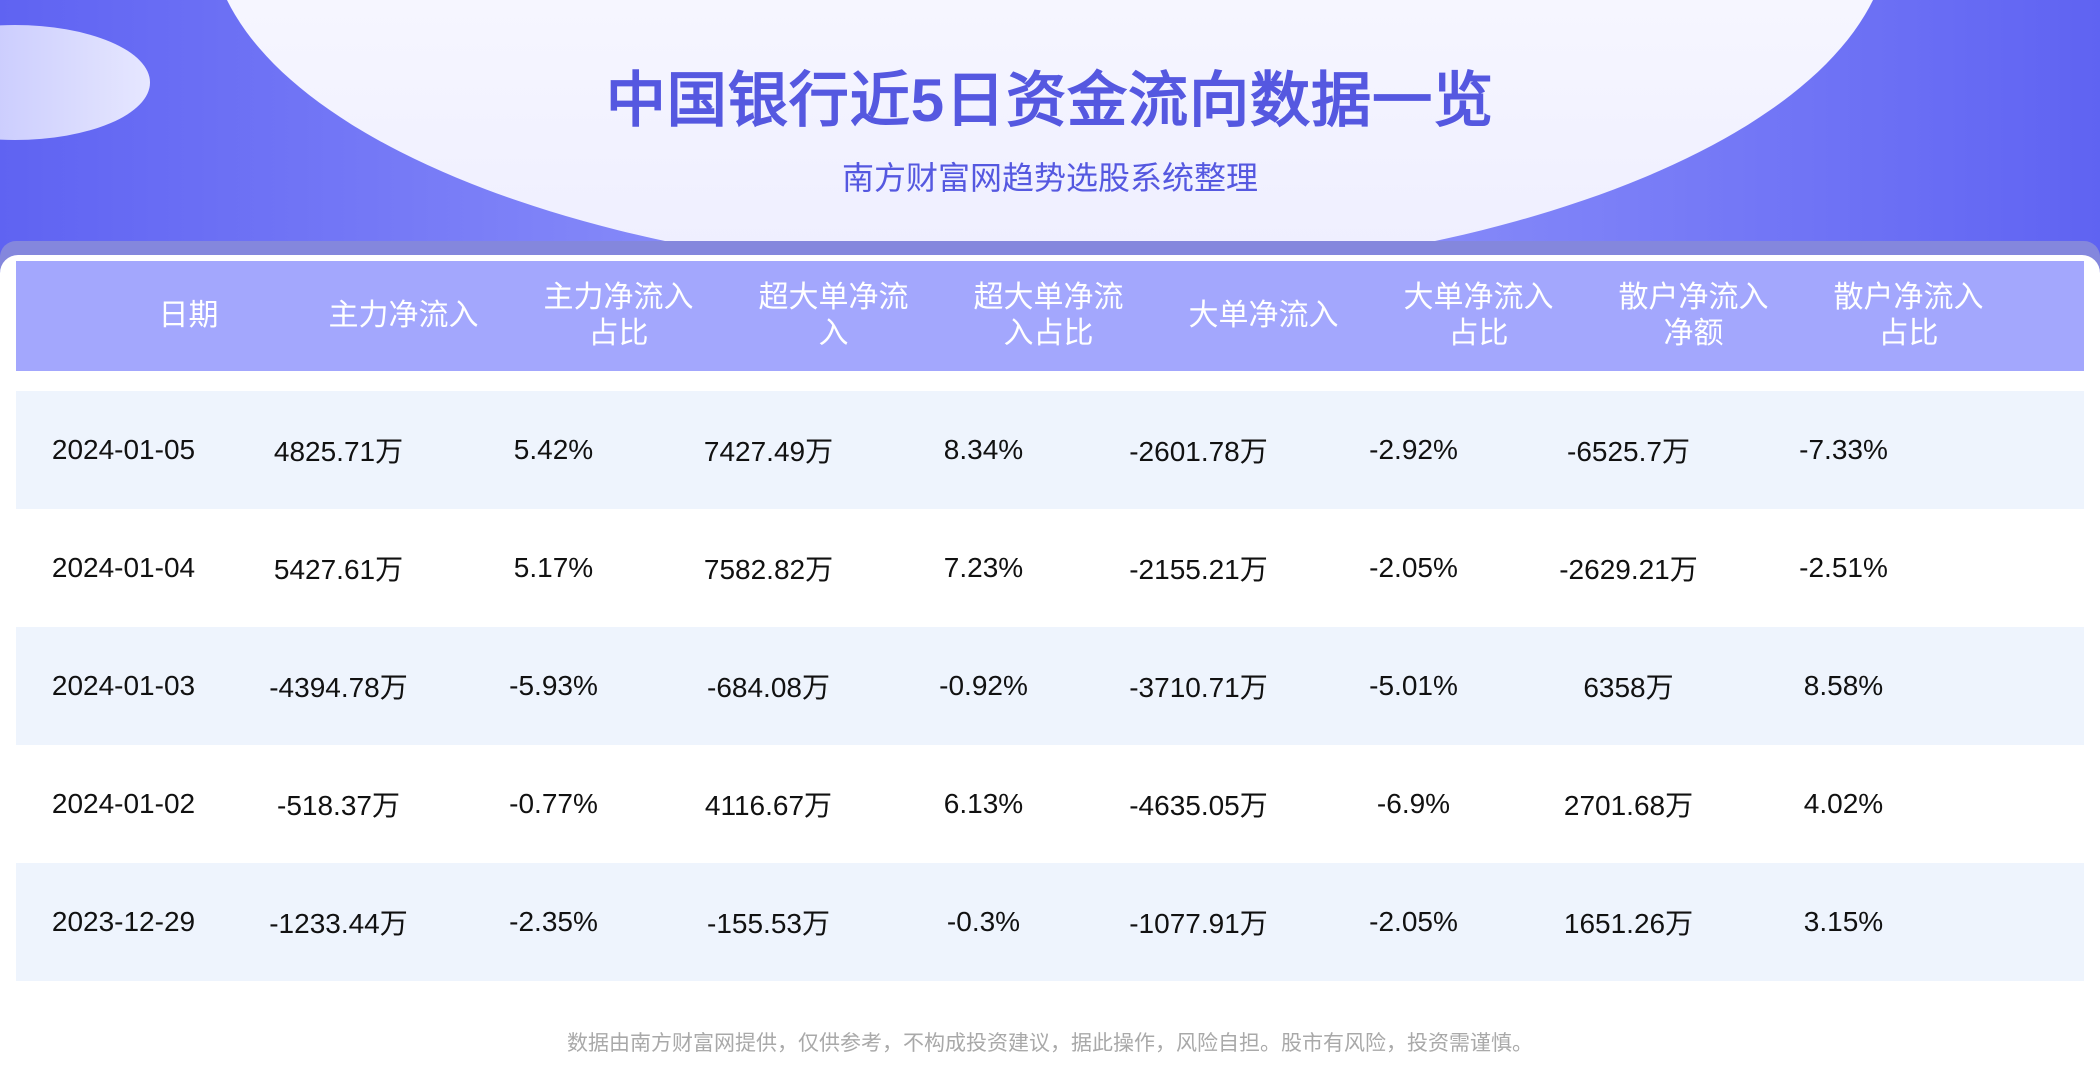  What do you see at coordinates (553, 803) in the screenshot?
I see `table-cell: -0.77%` at bounding box center [553, 803].